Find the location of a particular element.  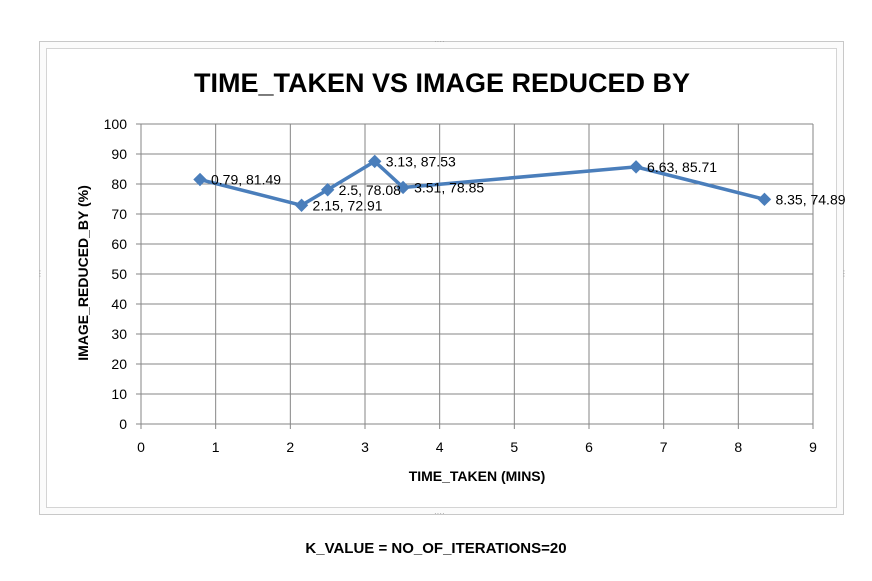

data-label-6: 8.35, 74.89 is located at coordinates (810, 199).